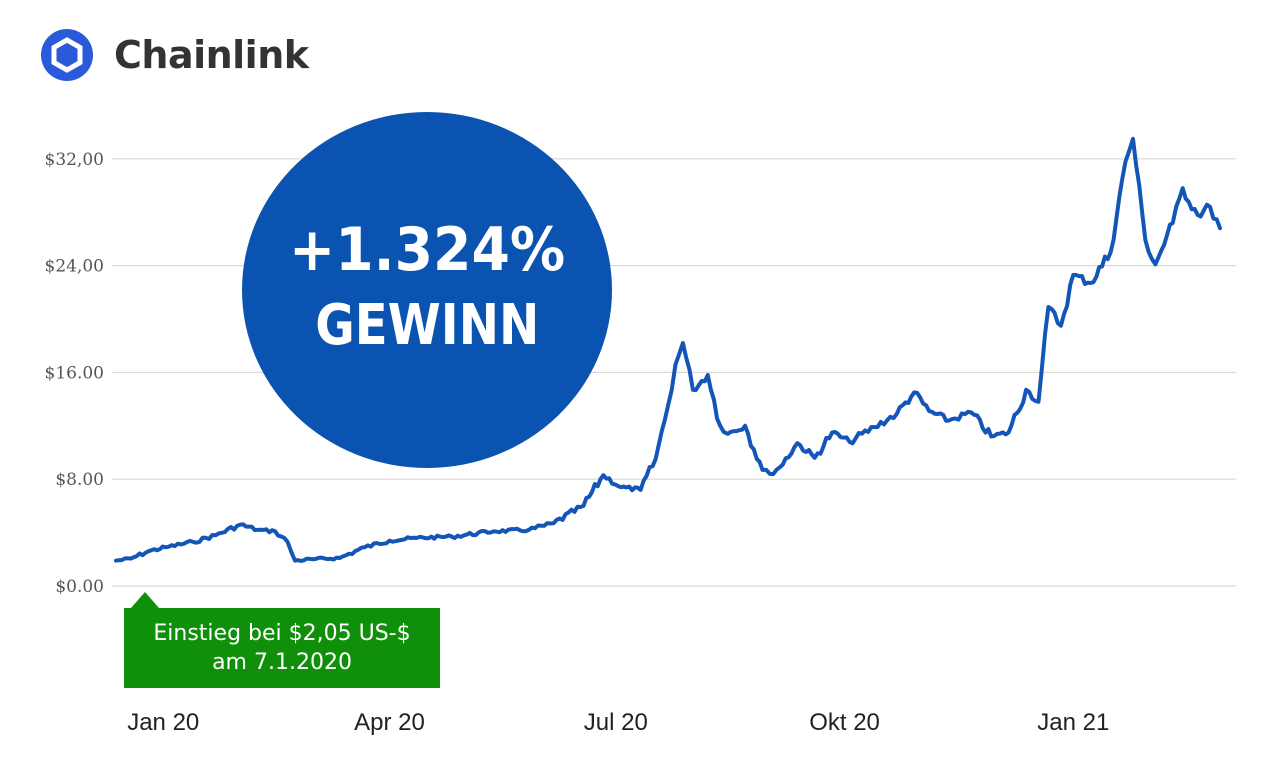 Image resolution: width=1280 pixels, height=764 pixels. I want to click on y-tick-label: $0.00, so click(79, 587).